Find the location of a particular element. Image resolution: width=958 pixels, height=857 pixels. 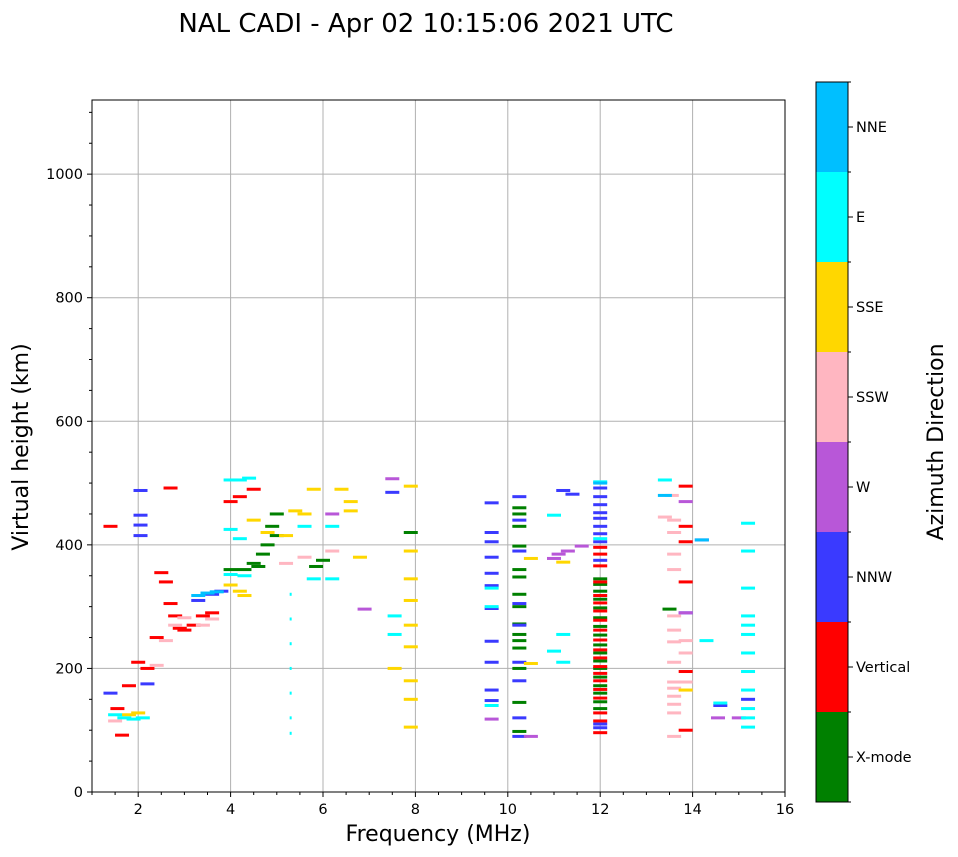

colorbar-label-e: E is located at coordinates (860, 218).